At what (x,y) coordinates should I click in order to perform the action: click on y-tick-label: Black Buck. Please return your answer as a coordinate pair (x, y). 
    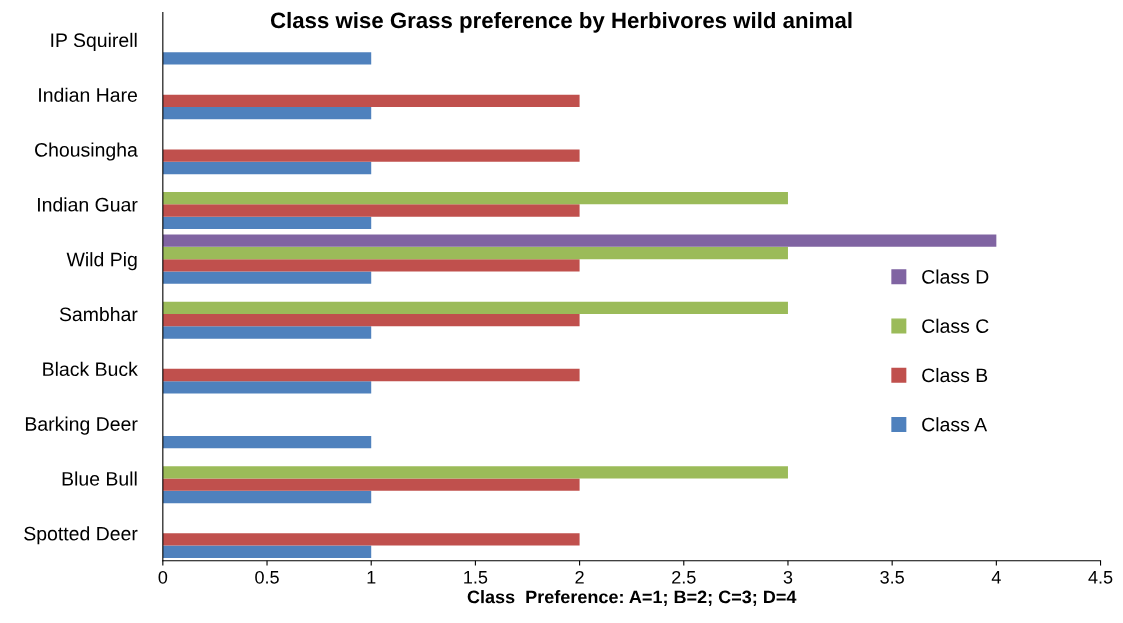
    Looking at the image, I should click on (90, 369).